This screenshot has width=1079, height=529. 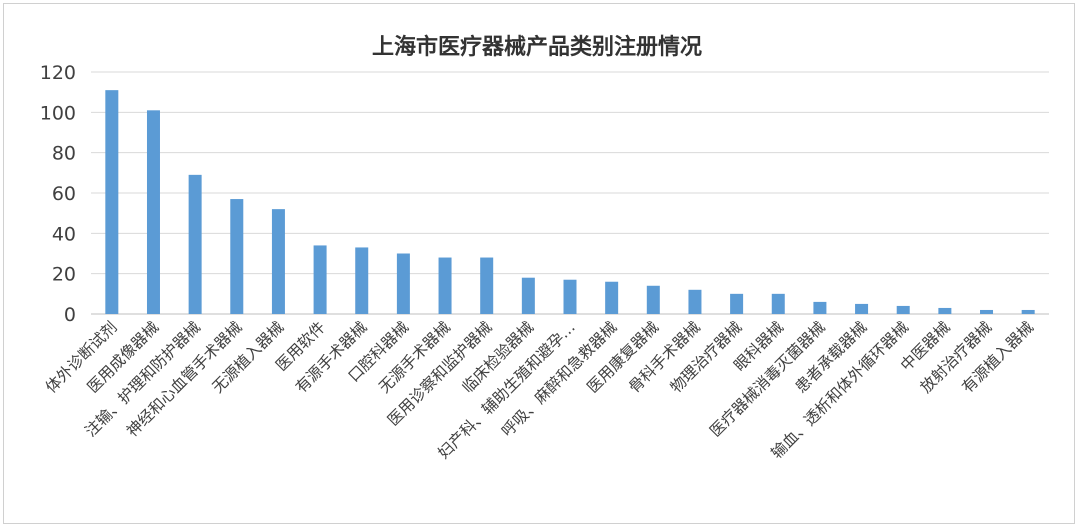 I want to click on y-tick-label: 40, so click(x=64, y=234).